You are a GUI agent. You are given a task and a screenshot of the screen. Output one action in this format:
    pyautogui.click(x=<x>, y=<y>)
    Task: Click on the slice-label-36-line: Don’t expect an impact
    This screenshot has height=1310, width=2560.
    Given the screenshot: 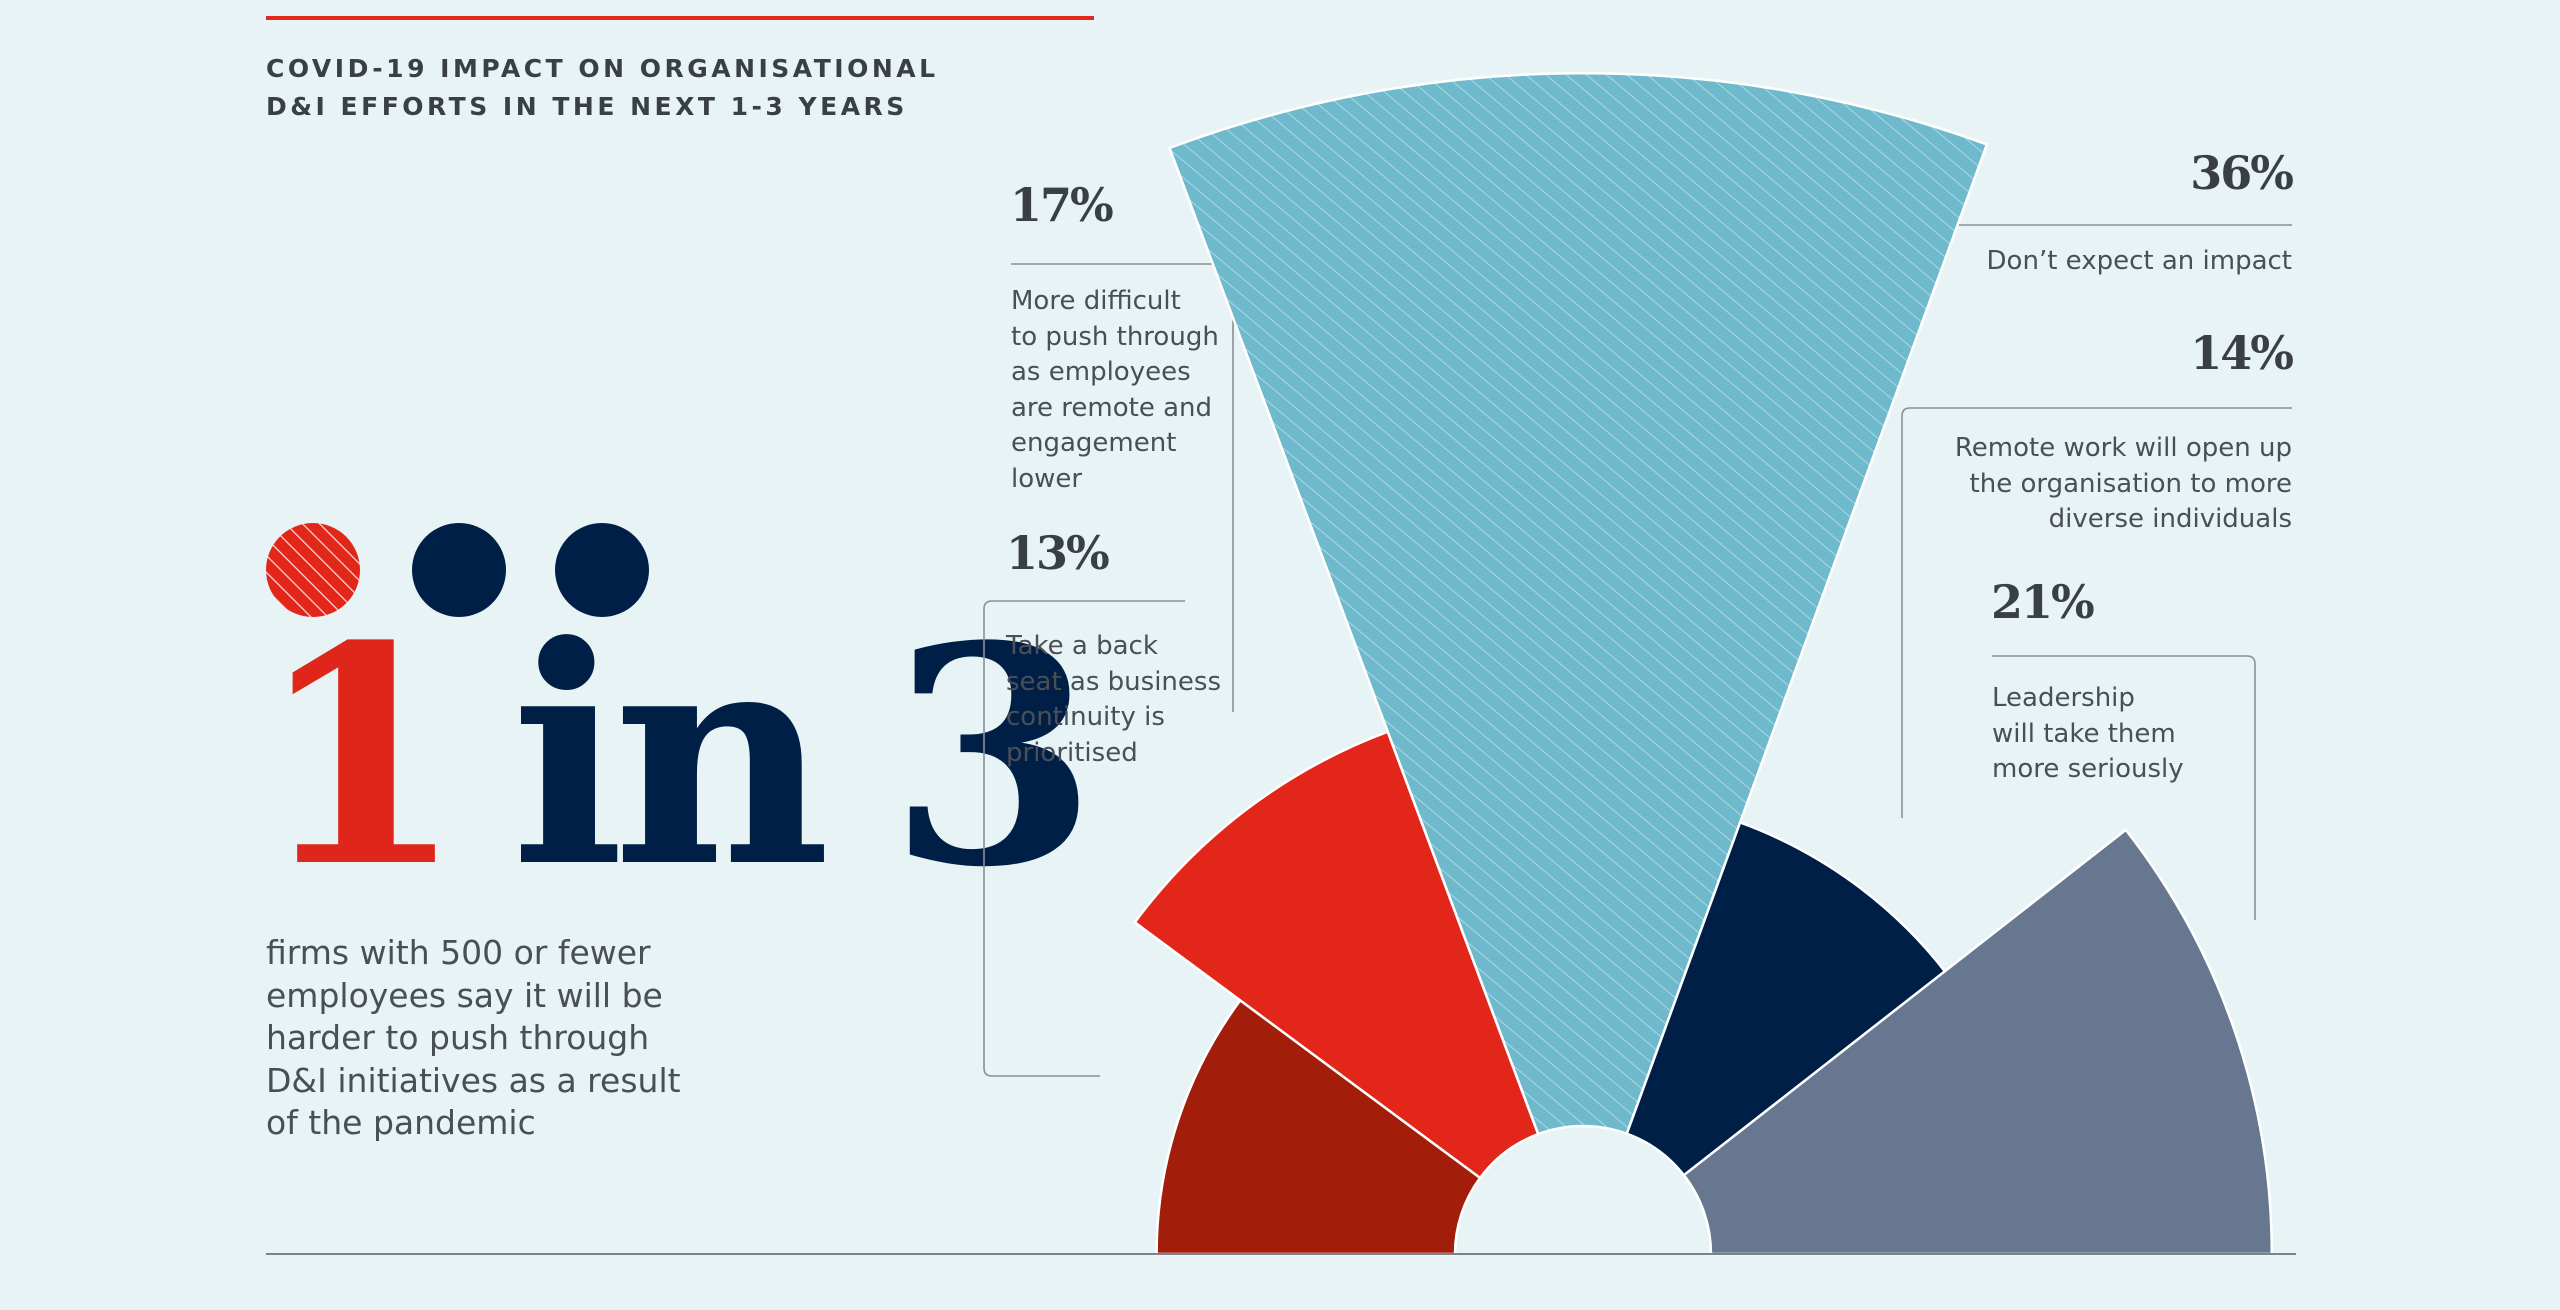 What is the action you would take?
    pyautogui.click(x=2139, y=261)
    